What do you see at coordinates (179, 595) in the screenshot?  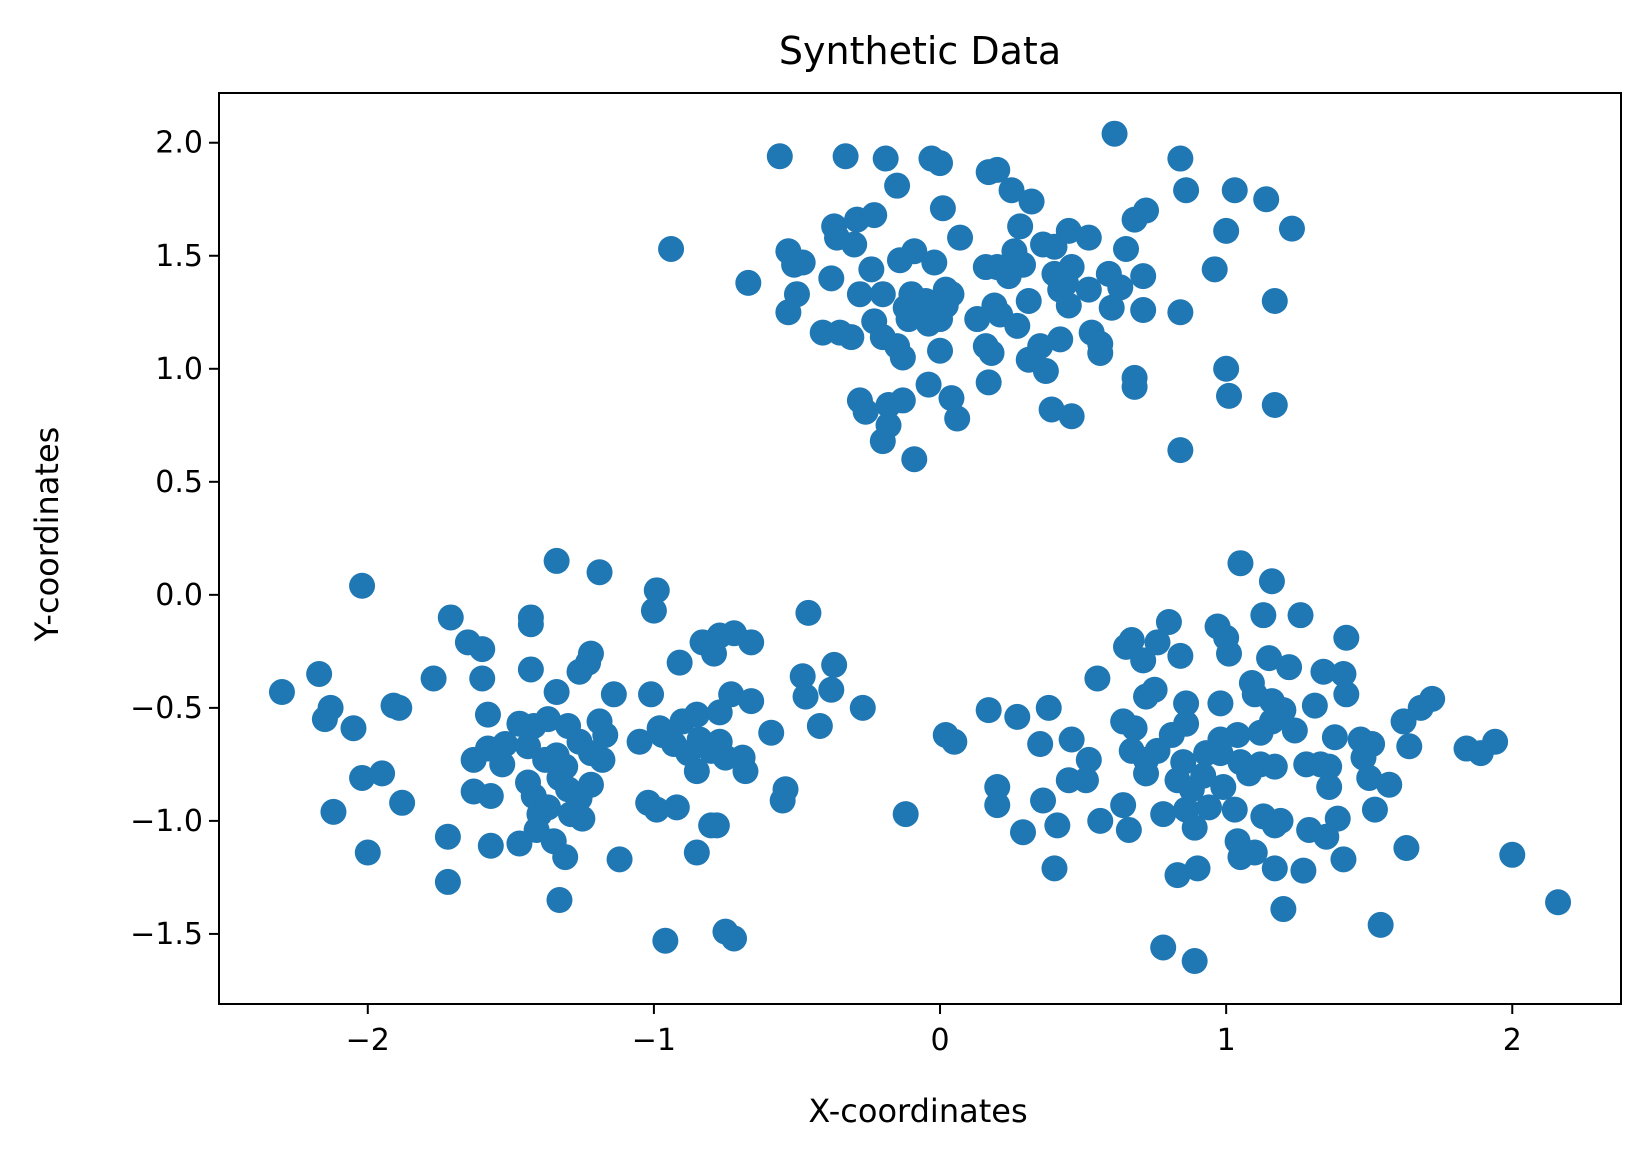 I see `y-tick-label: 0.0` at bounding box center [179, 595].